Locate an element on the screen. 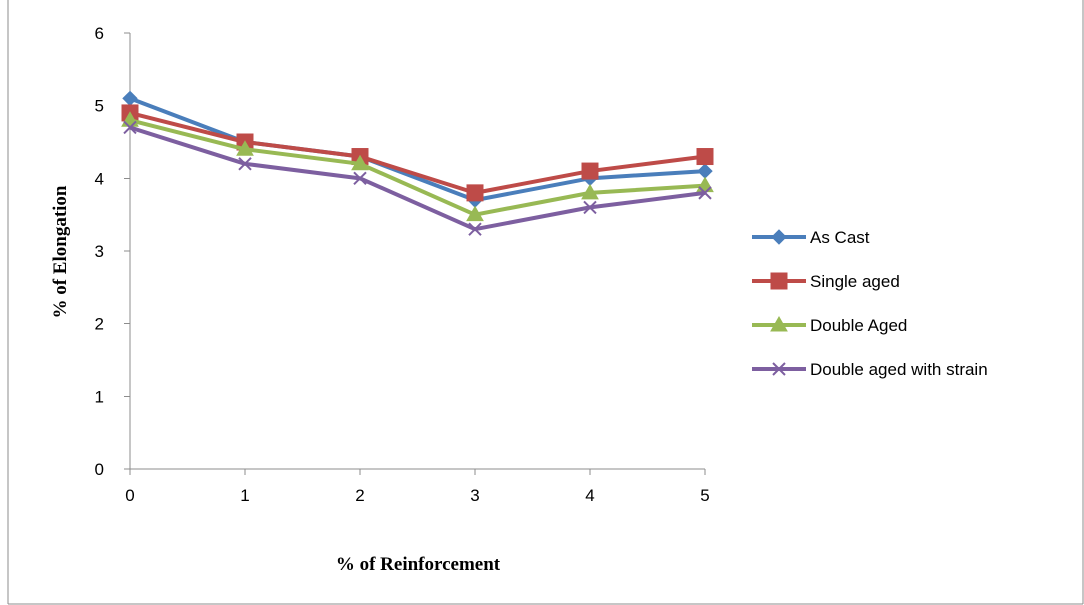 This screenshot has width=1084, height=605. x-tick-label: 1 is located at coordinates (244, 495).